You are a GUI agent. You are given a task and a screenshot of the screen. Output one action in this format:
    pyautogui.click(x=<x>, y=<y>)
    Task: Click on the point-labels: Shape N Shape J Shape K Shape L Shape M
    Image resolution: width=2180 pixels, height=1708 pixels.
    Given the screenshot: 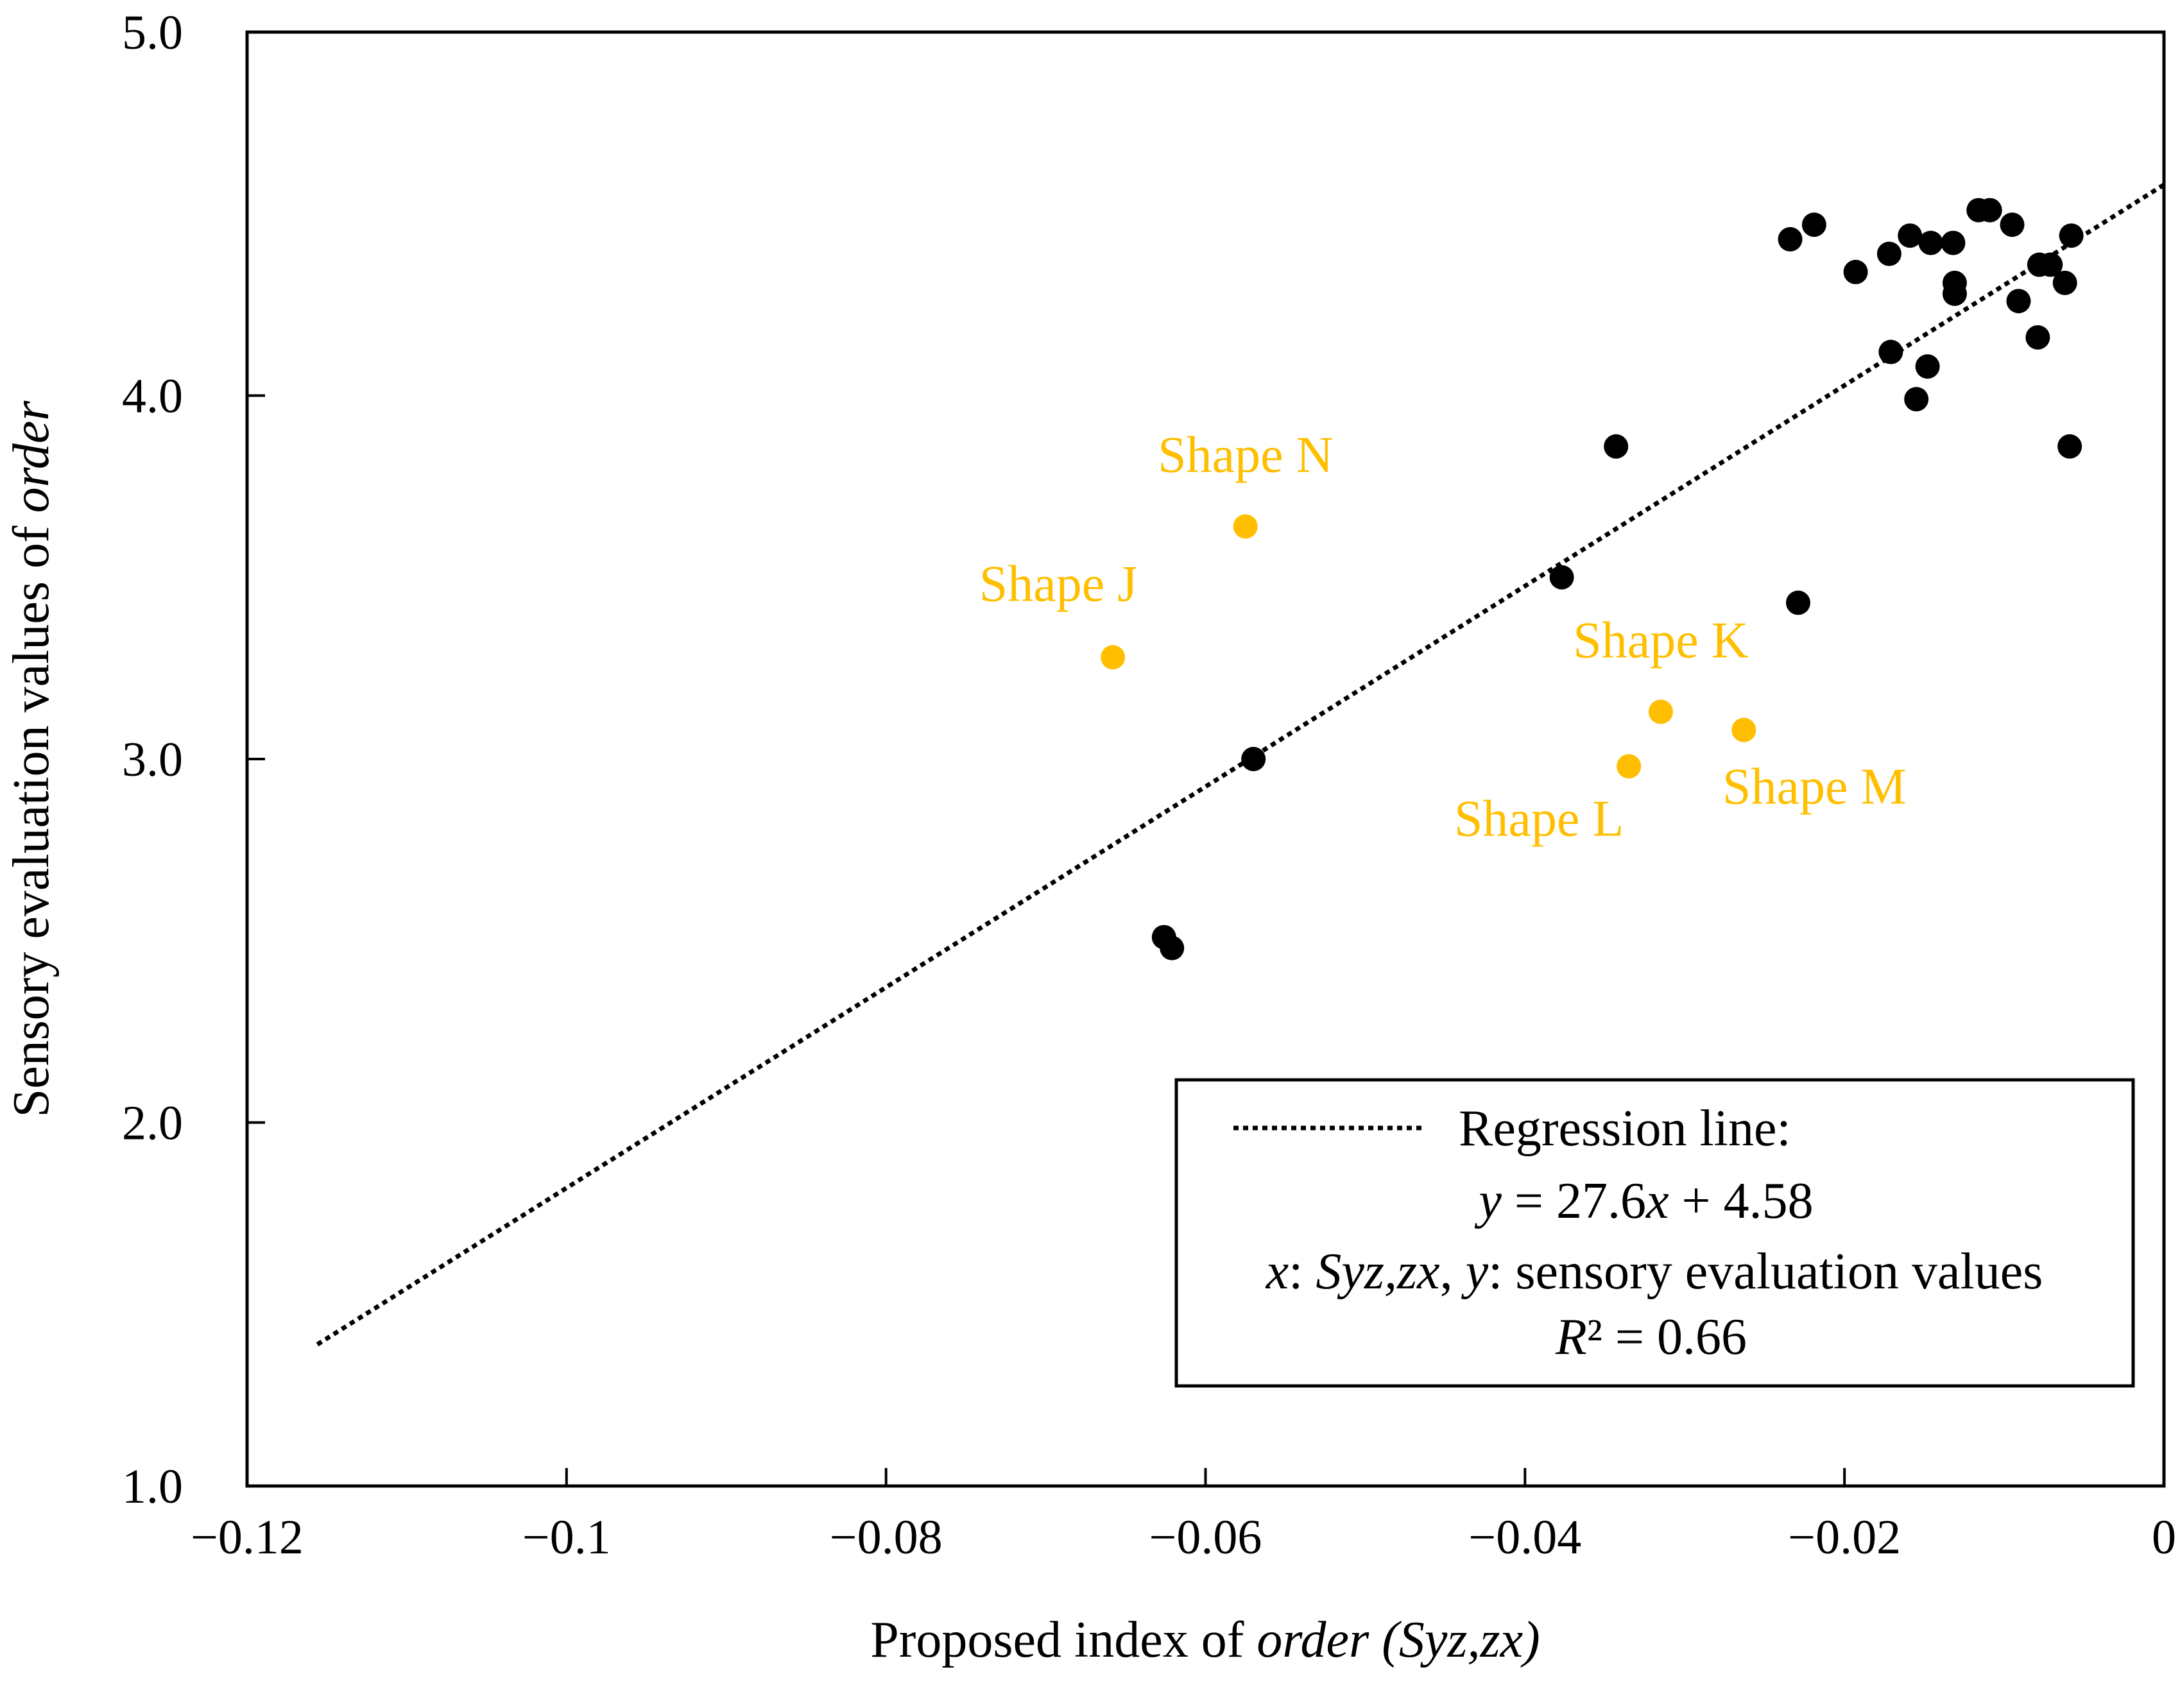 What is the action you would take?
    pyautogui.click(x=1443, y=637)
    